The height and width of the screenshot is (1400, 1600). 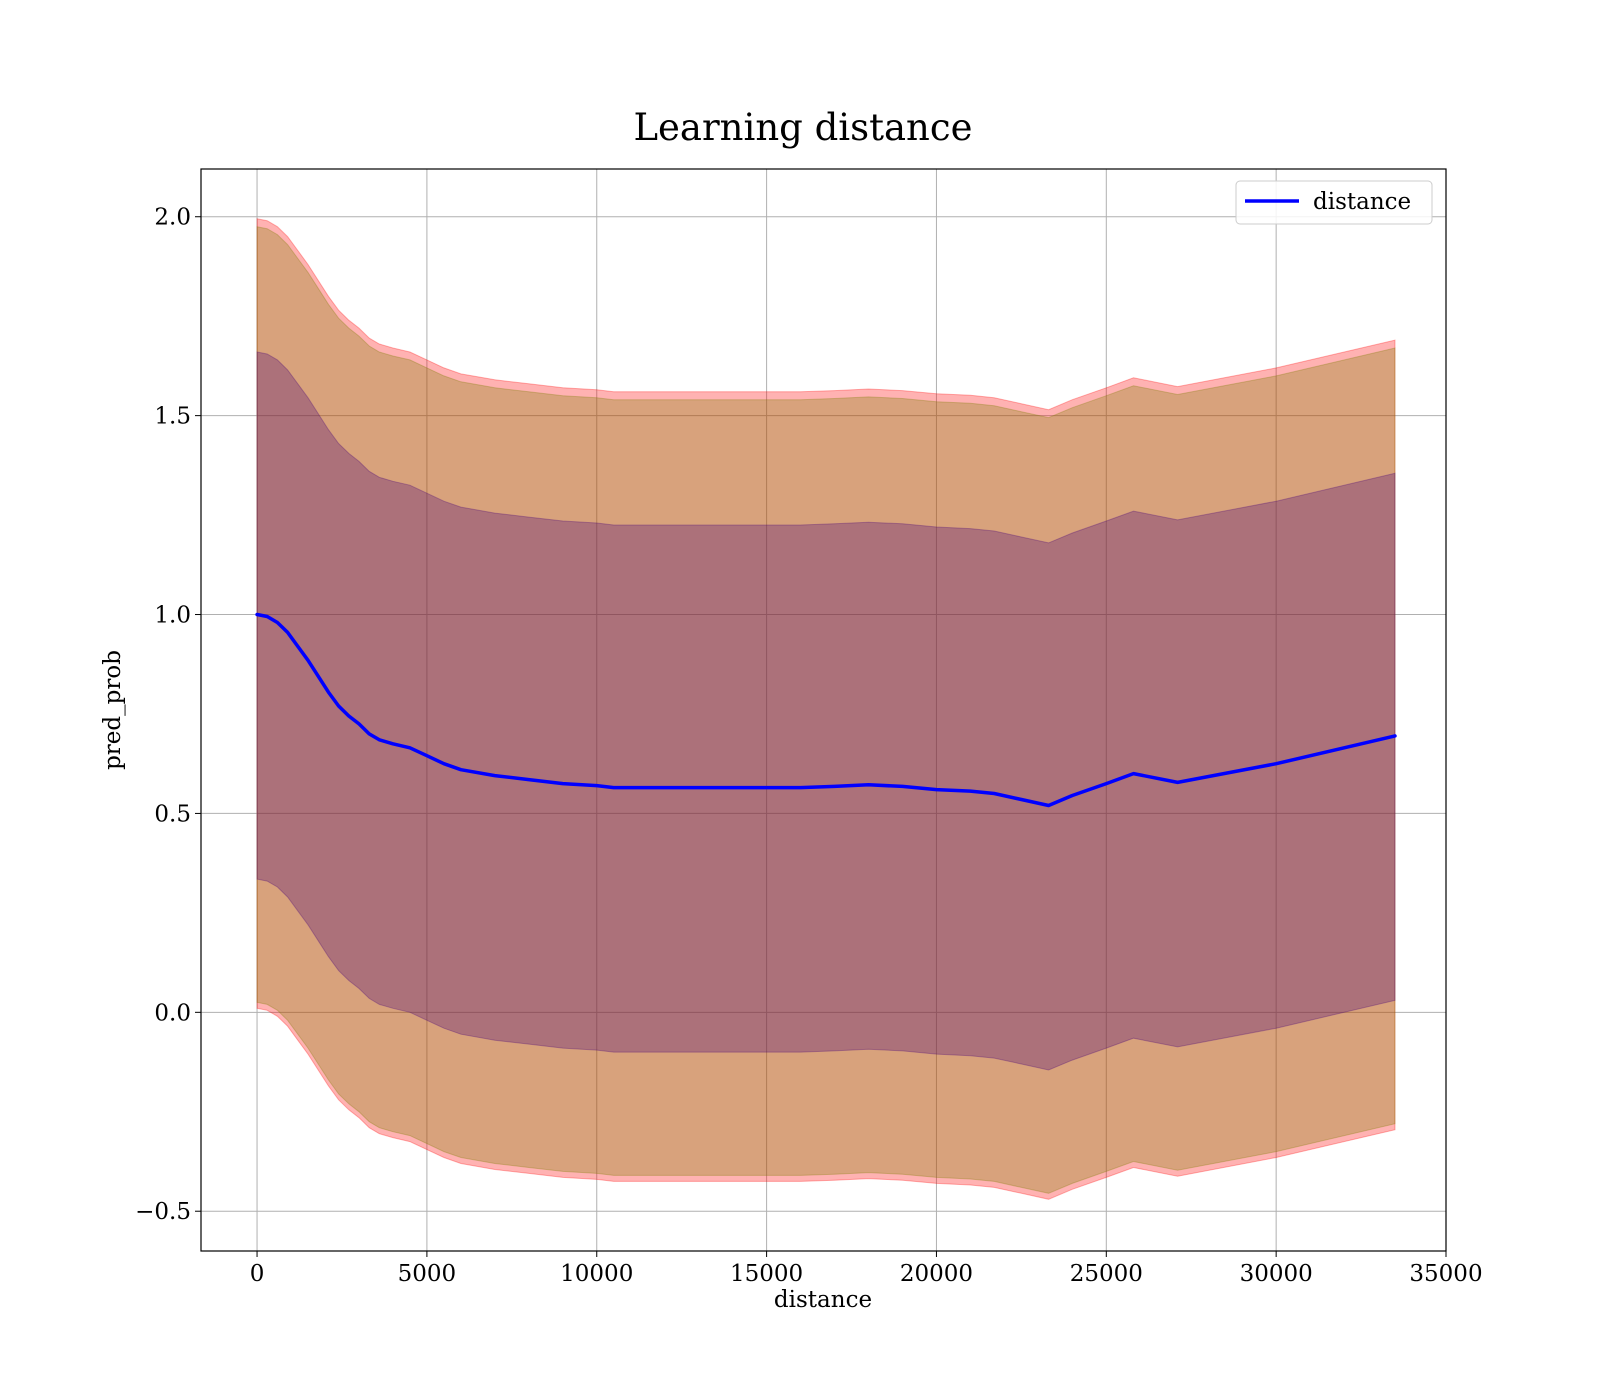 I want to click on y-tick-label: −0.5, so click(x=163, y=1212).